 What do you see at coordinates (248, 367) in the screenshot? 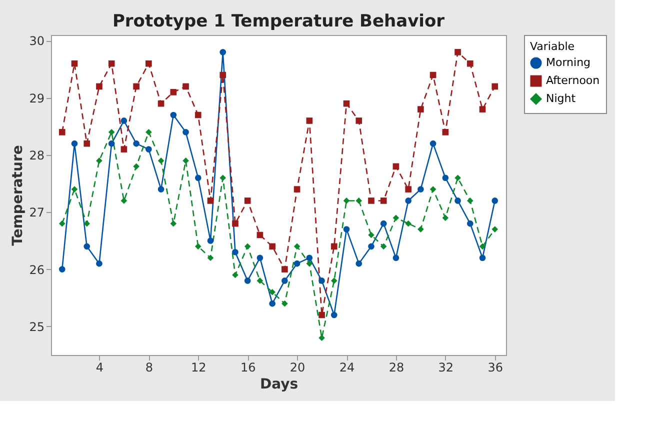
I see `x-tick-label: 16` at bounding box center [248, 367].